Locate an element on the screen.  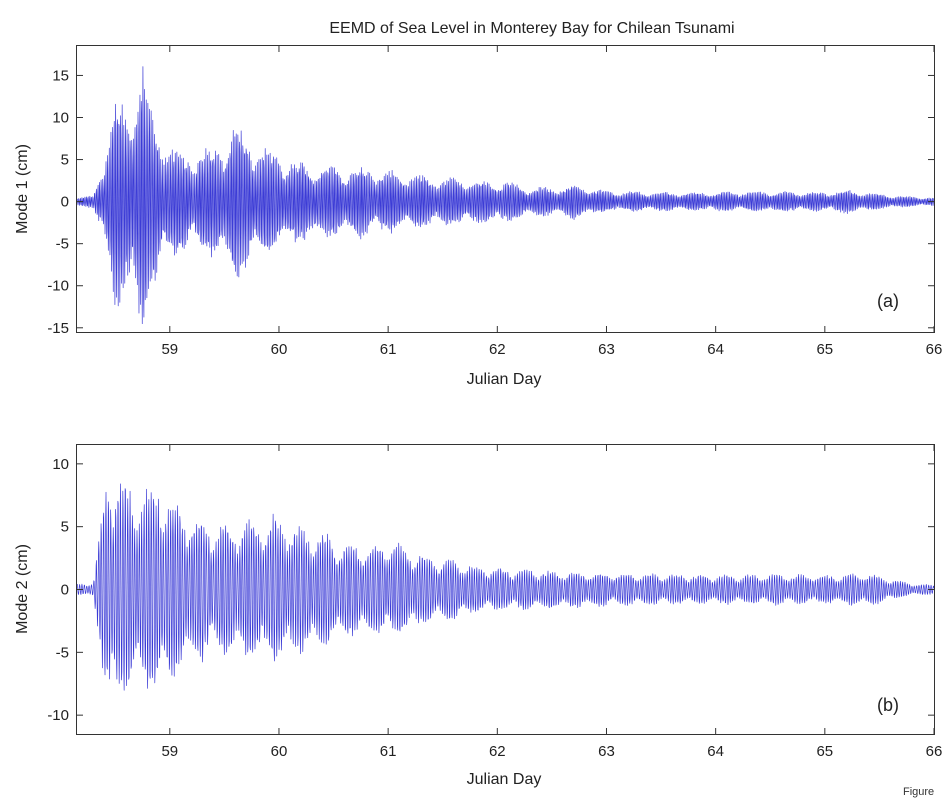
y-tick-label: -15 is located at coordinates (58, 328).